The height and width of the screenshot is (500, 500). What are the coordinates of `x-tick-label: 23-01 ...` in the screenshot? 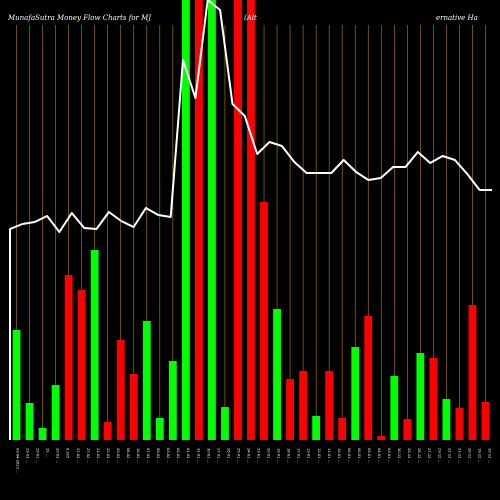 It's located at (259, 455).